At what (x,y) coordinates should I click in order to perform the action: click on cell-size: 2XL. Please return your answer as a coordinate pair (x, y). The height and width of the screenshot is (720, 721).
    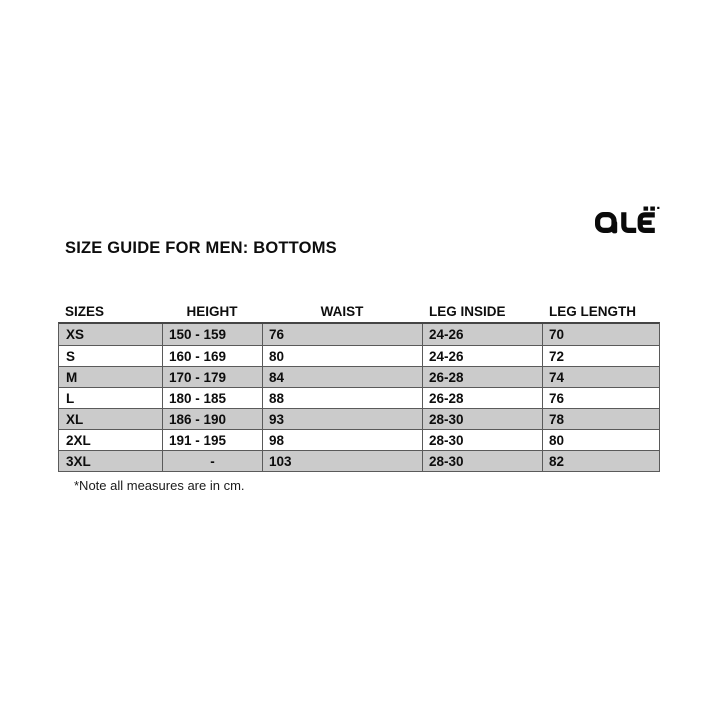
    Looking at the image, I should click on (111, 440).